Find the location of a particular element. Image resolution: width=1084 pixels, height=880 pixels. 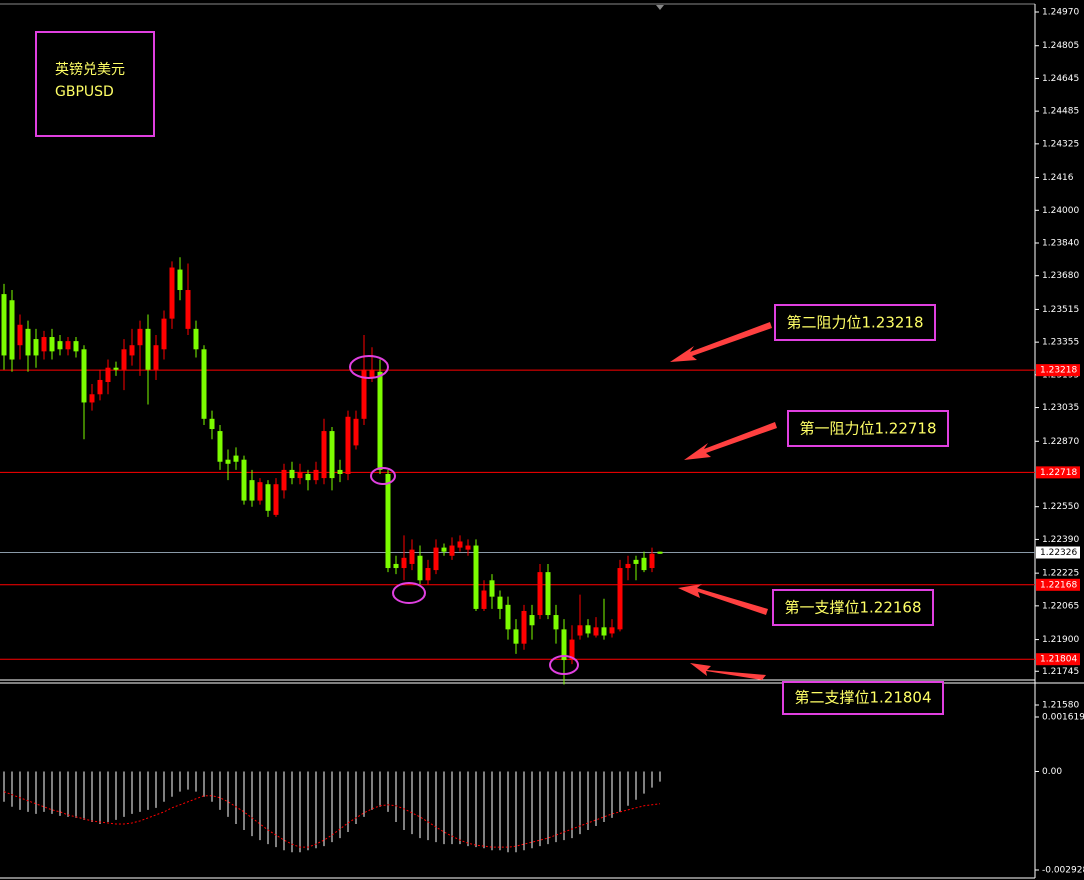

y-tick-label: 1.22870 is located at coordinates (1060, 442).